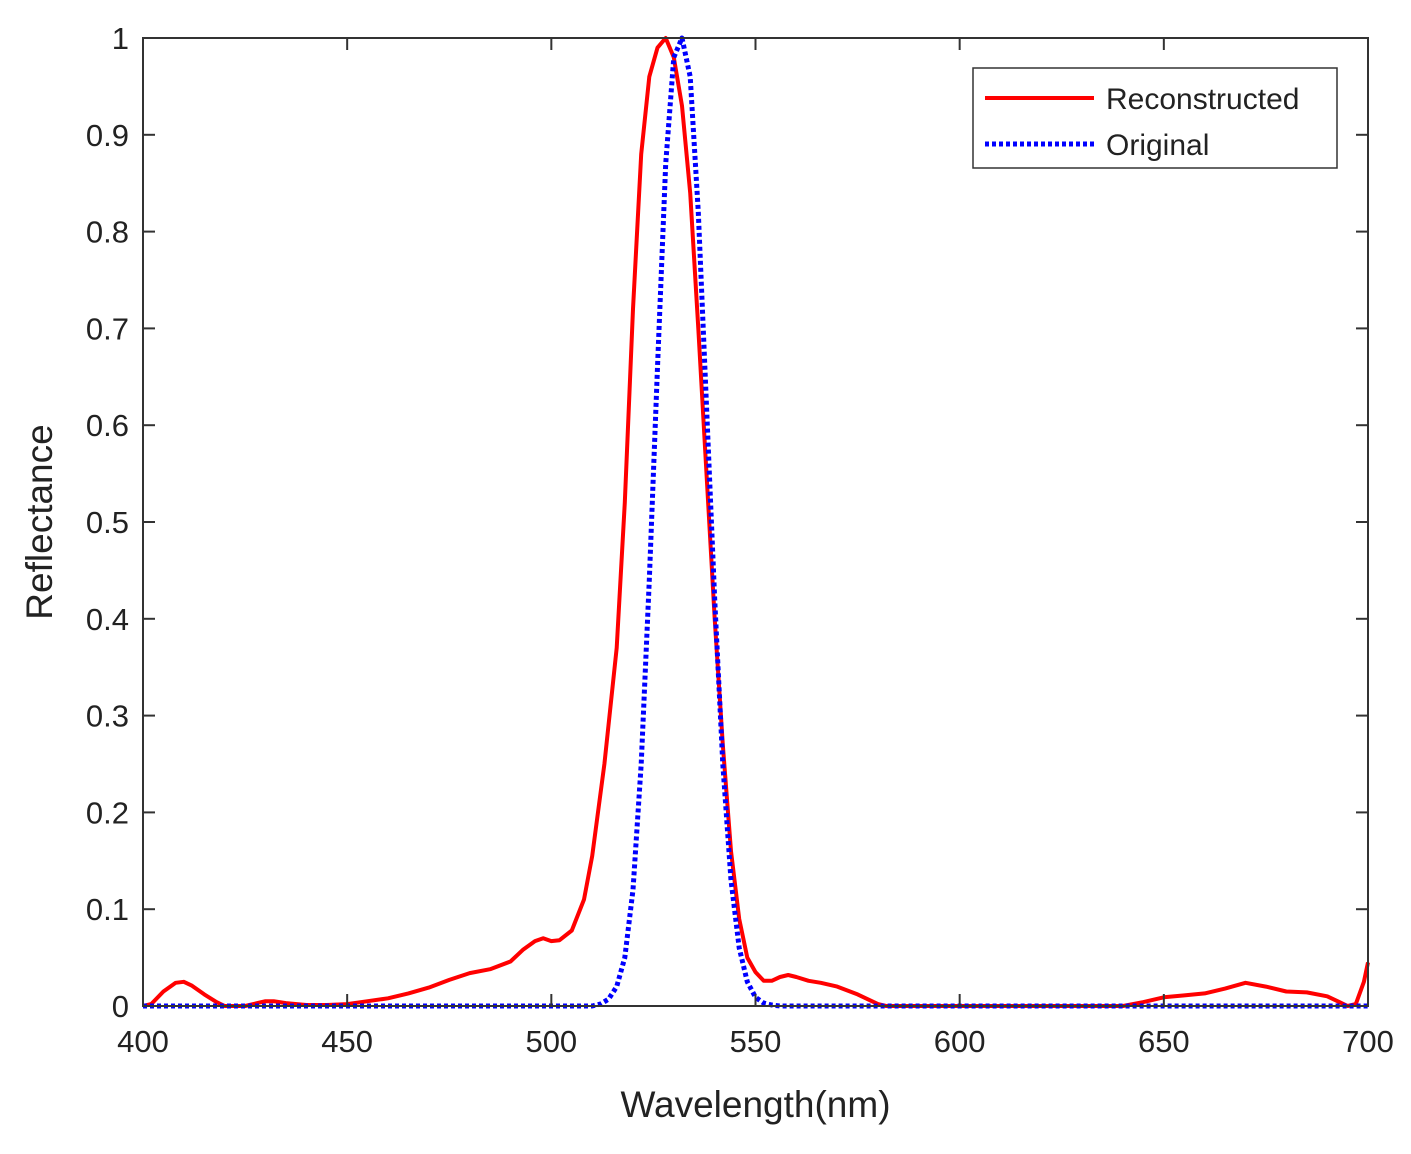 The height and width of the screenshot is (1154, 1411). I want to click on y-tick-label: 1, so click(120, 38).